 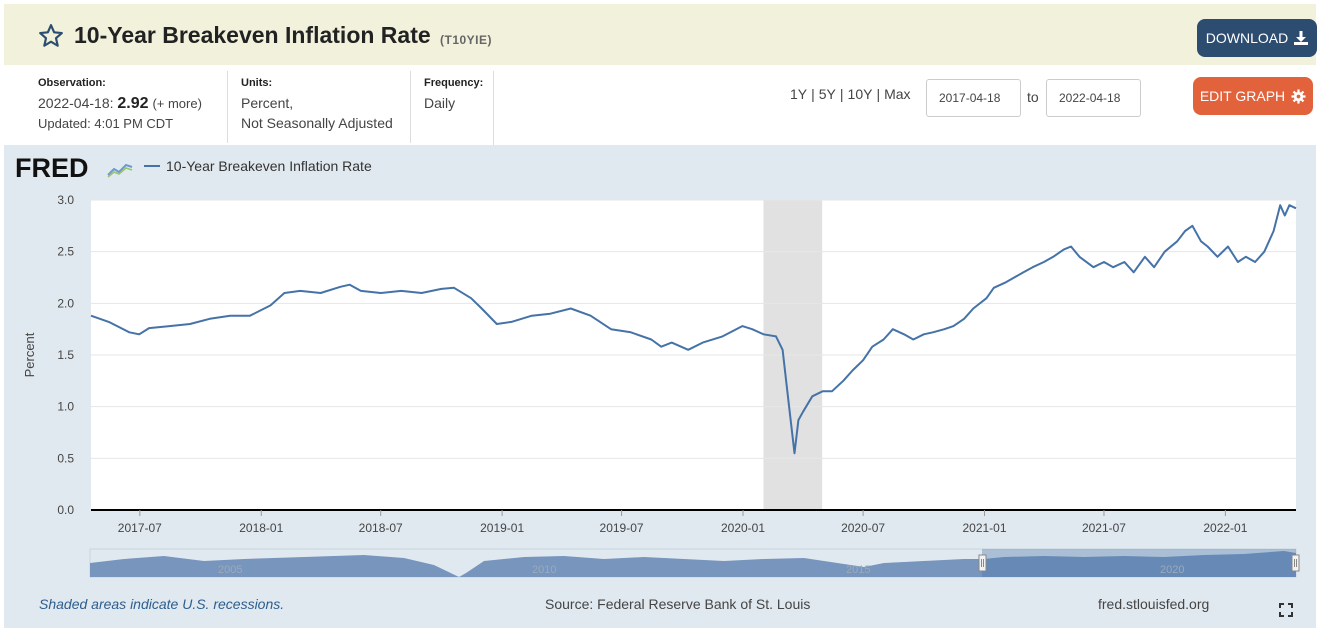 I want to click on gear-icon, so click(x=1298, y=96).